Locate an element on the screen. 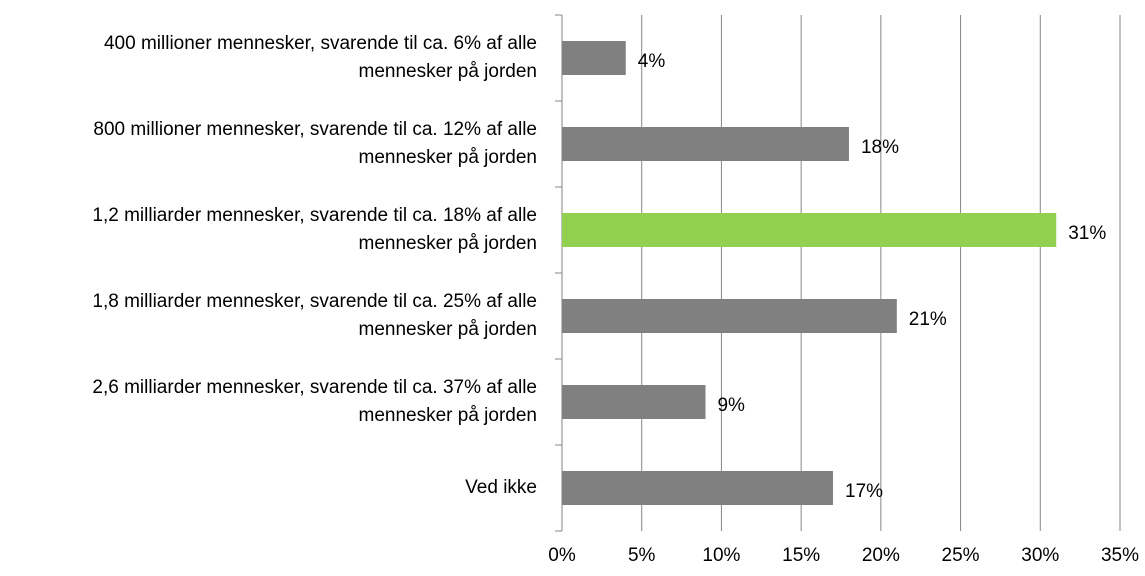  x-tick-label: 20% is located at coordinates (881, 555).